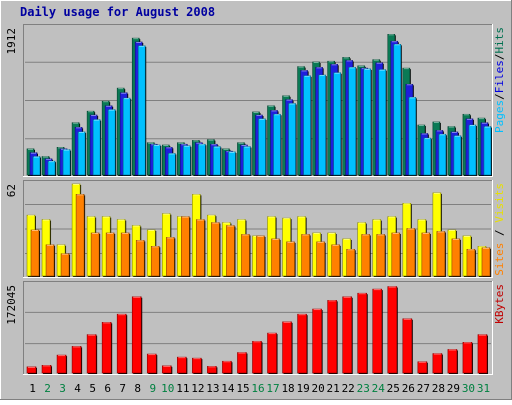  I want to click on x-tick-label-day-14: 14, so click(228, 388).